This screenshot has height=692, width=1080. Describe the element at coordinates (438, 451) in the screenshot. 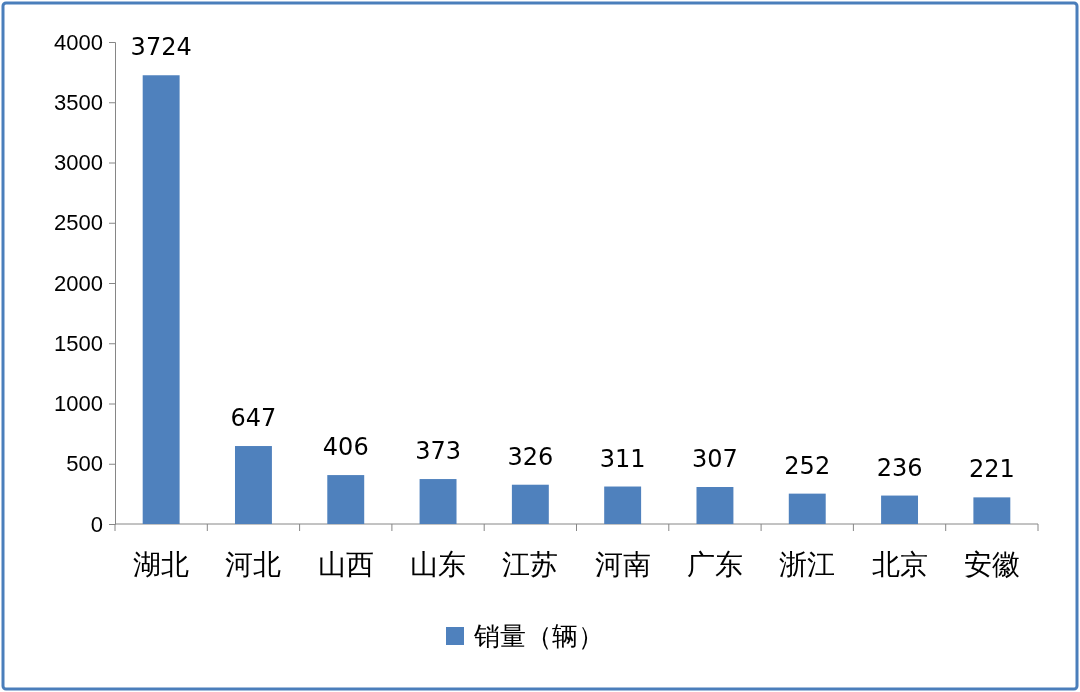

I see `data-label: 373` at that location.